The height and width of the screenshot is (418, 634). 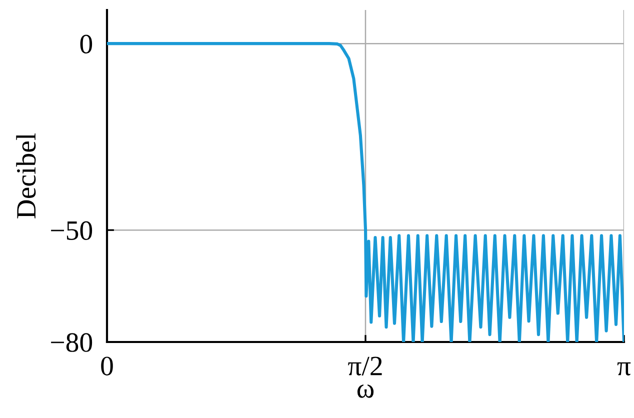 What do you see at coordinates (26, 175) in the screenshot?
I see `y-axis-title: Decibel` at bounding box center [26, 175].